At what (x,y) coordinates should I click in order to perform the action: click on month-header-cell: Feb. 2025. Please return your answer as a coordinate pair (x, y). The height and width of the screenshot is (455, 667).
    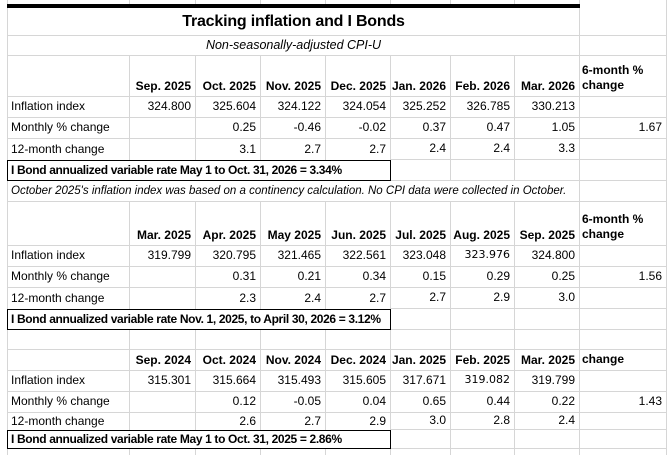
    Looking at the image, I should click on (483, 360).